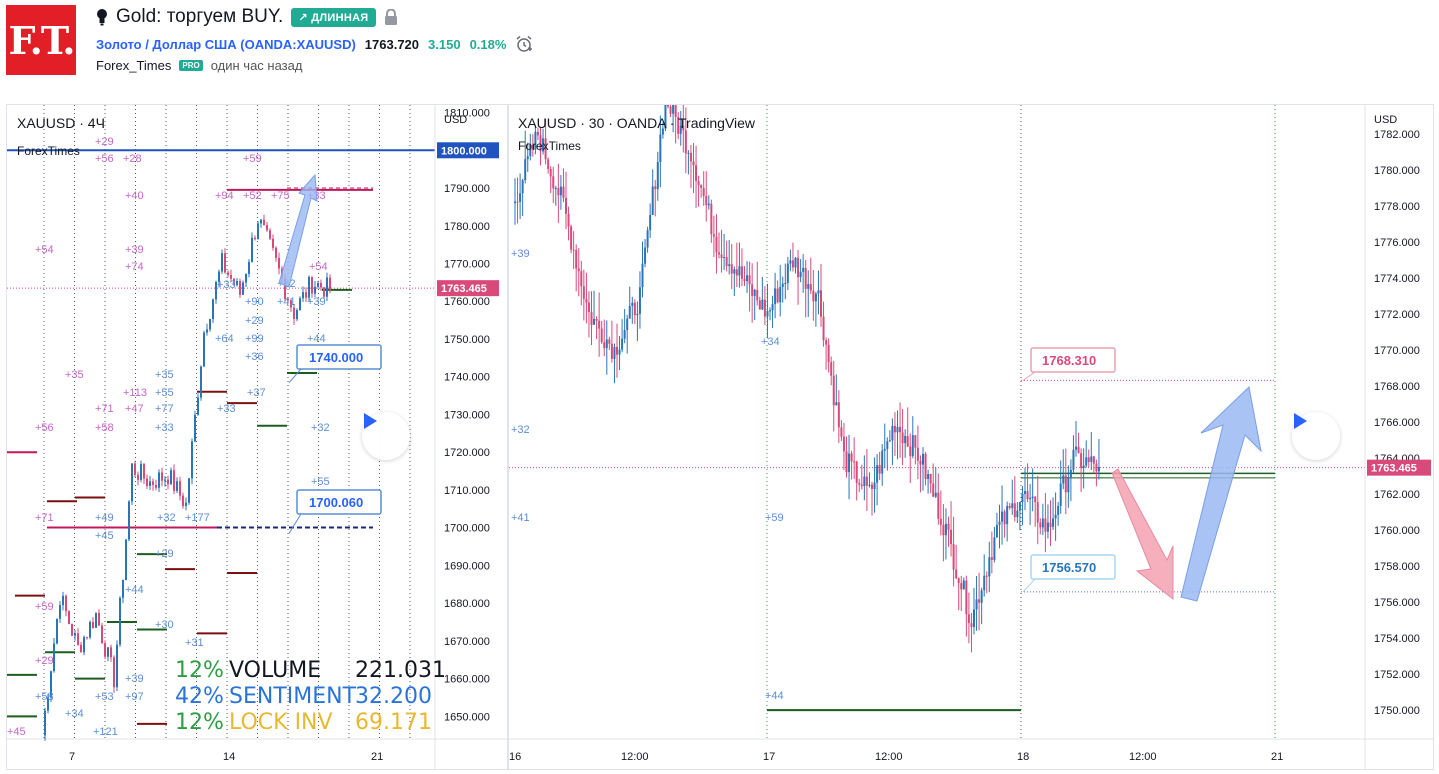 This screenshot has width=1439, height=774. Describe the element at coordinates (1029, 585) in the screenshot. I see `target-down-pointer` at that location.